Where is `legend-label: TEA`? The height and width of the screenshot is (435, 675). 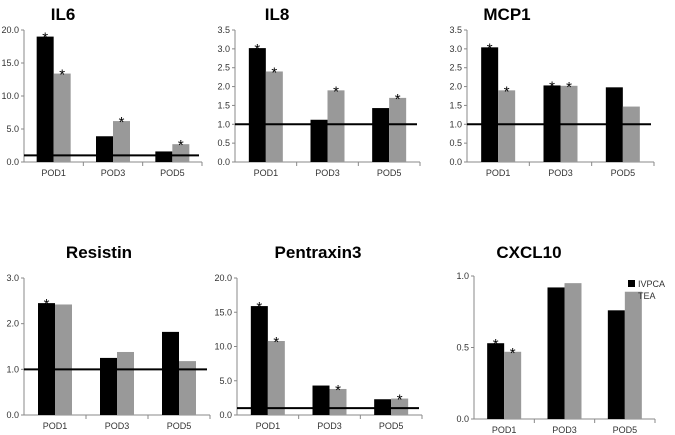 legend-label: TEA is located at coordinates (647, 296).